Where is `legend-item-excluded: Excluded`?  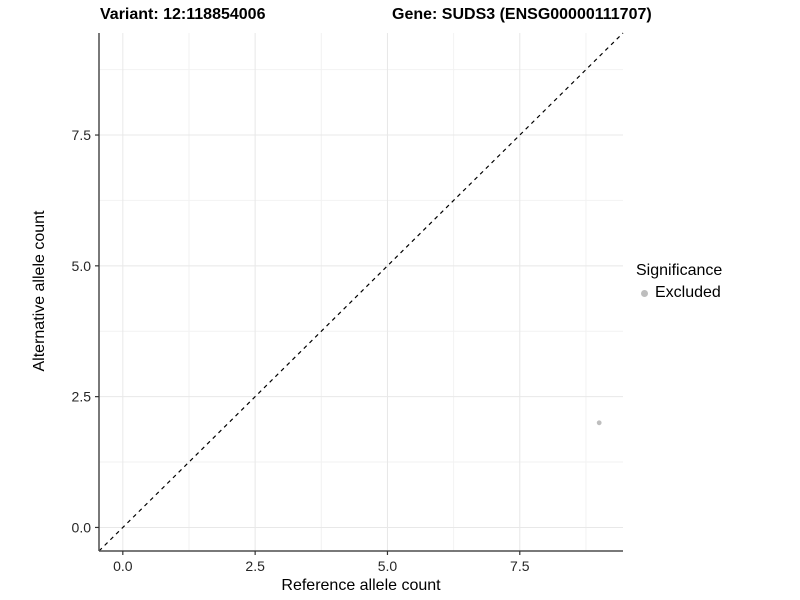 legend-item-excluded: Excluded is located at coordinates (679, 293).